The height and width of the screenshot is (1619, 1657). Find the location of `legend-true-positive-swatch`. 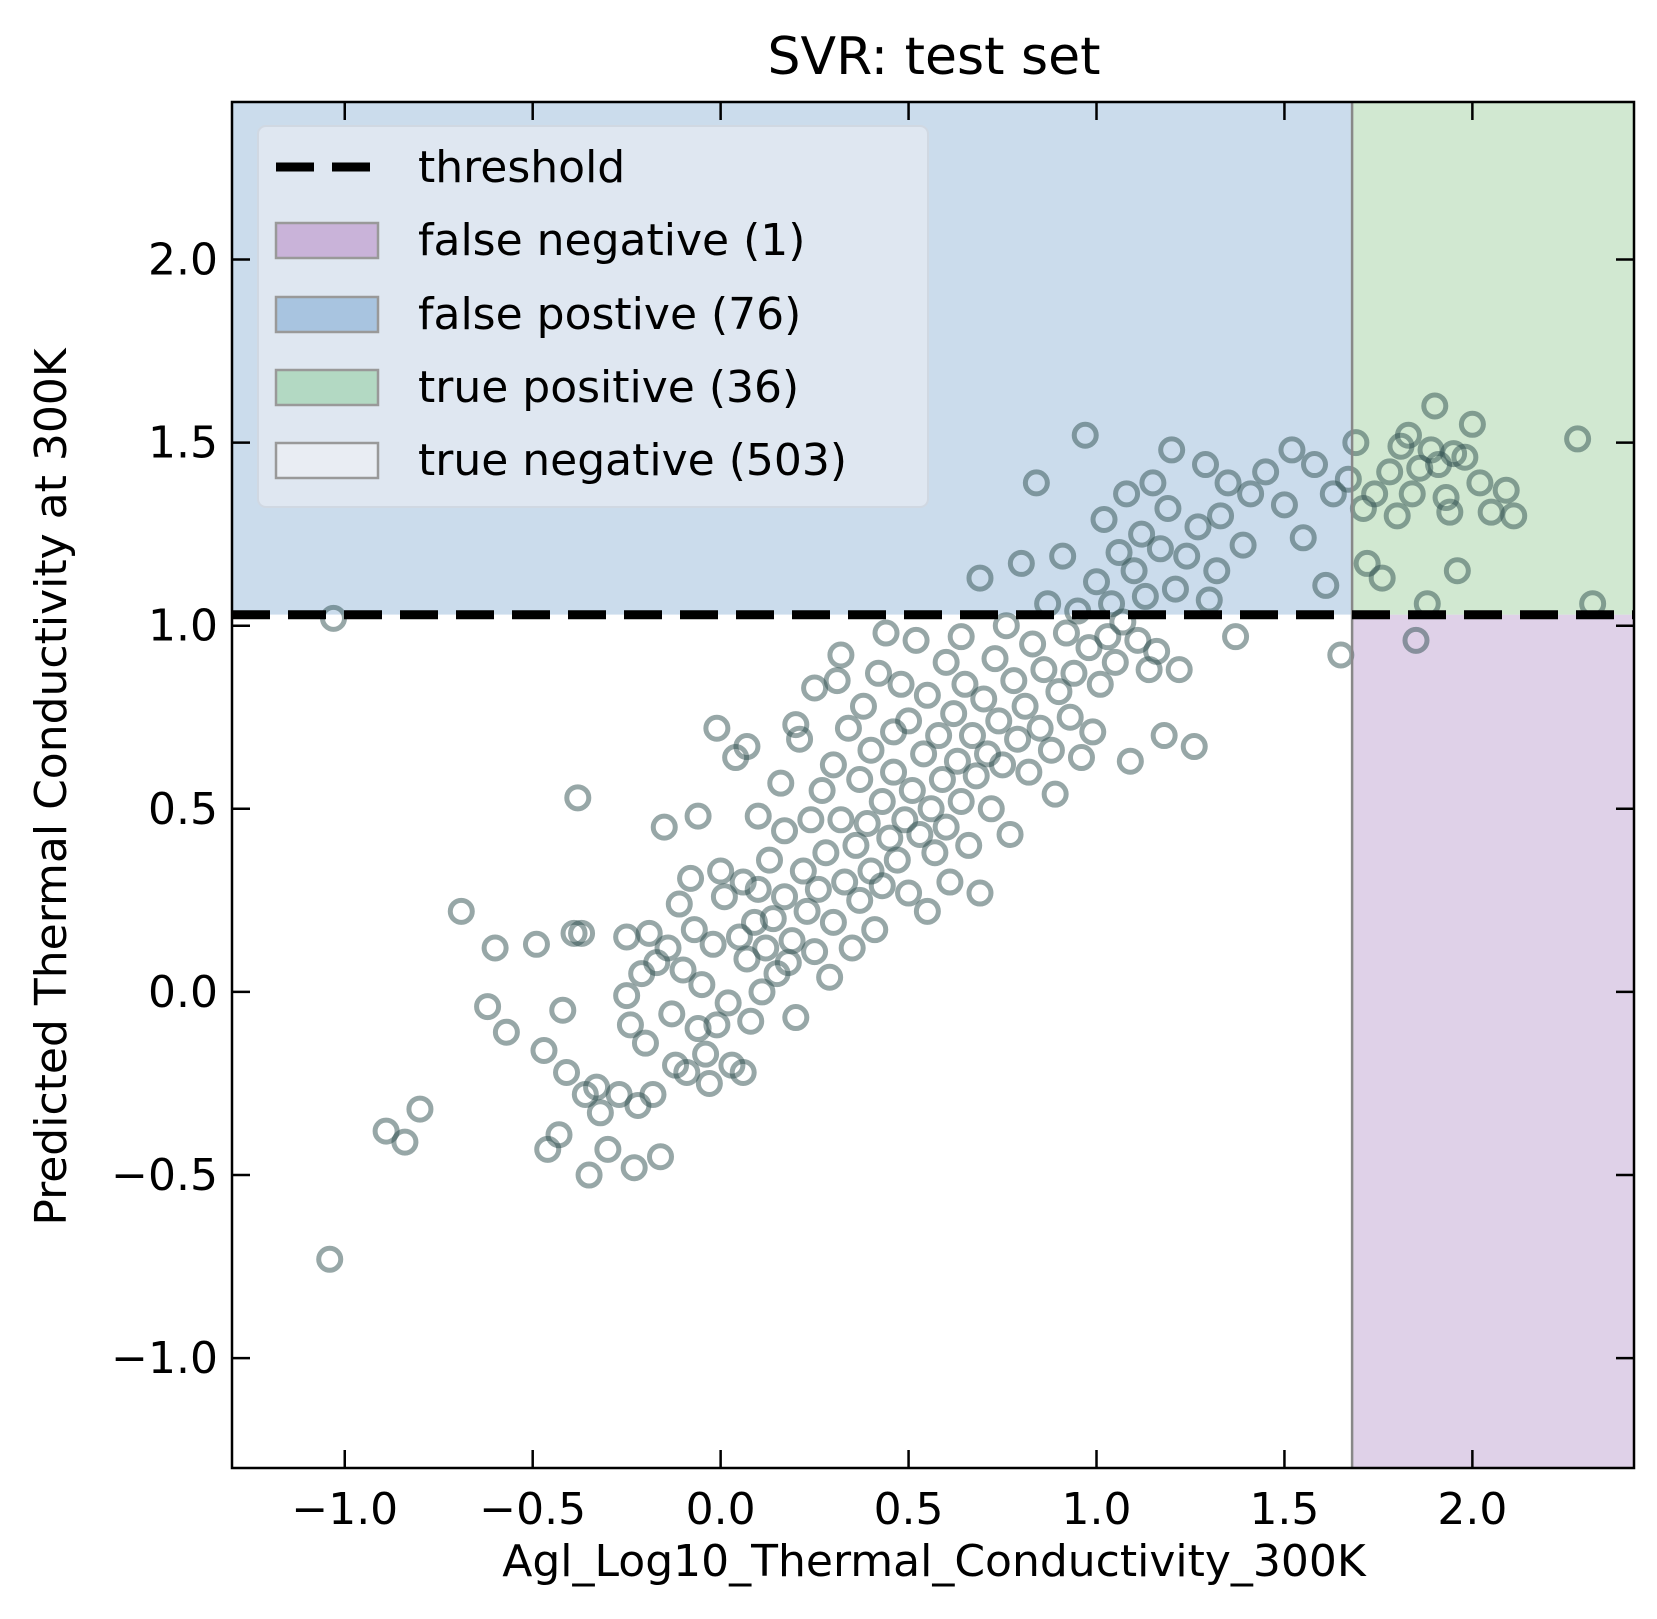

legend-true-positive-swatch is located at coordinates (327, 387).